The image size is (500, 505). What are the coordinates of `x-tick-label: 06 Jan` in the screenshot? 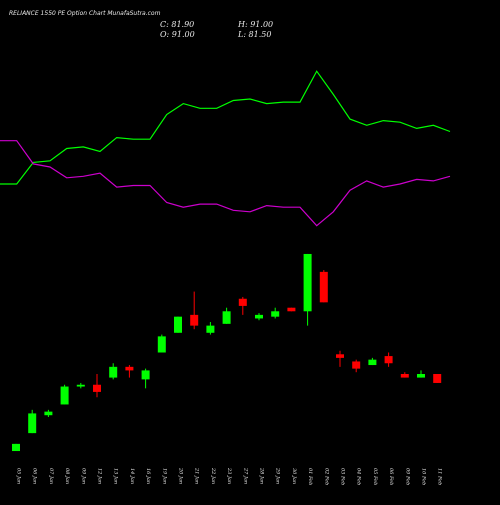 It's located at (35, 476).